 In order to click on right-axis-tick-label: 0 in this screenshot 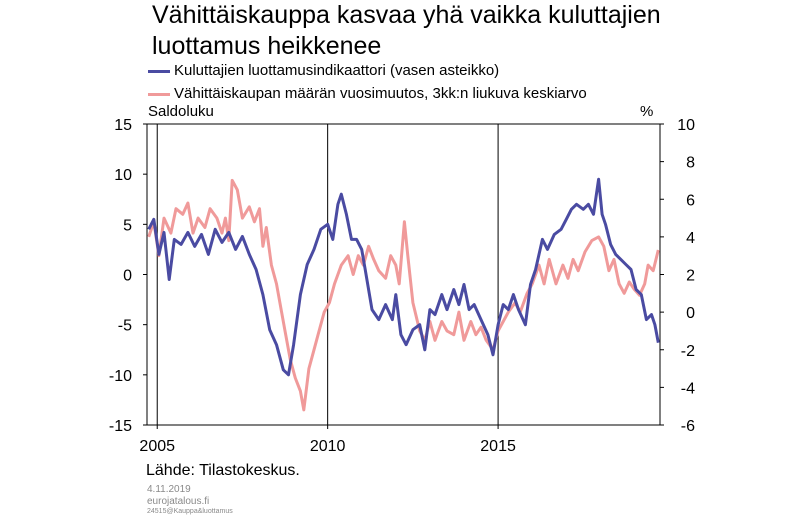, I will do `click(690, 313)`.